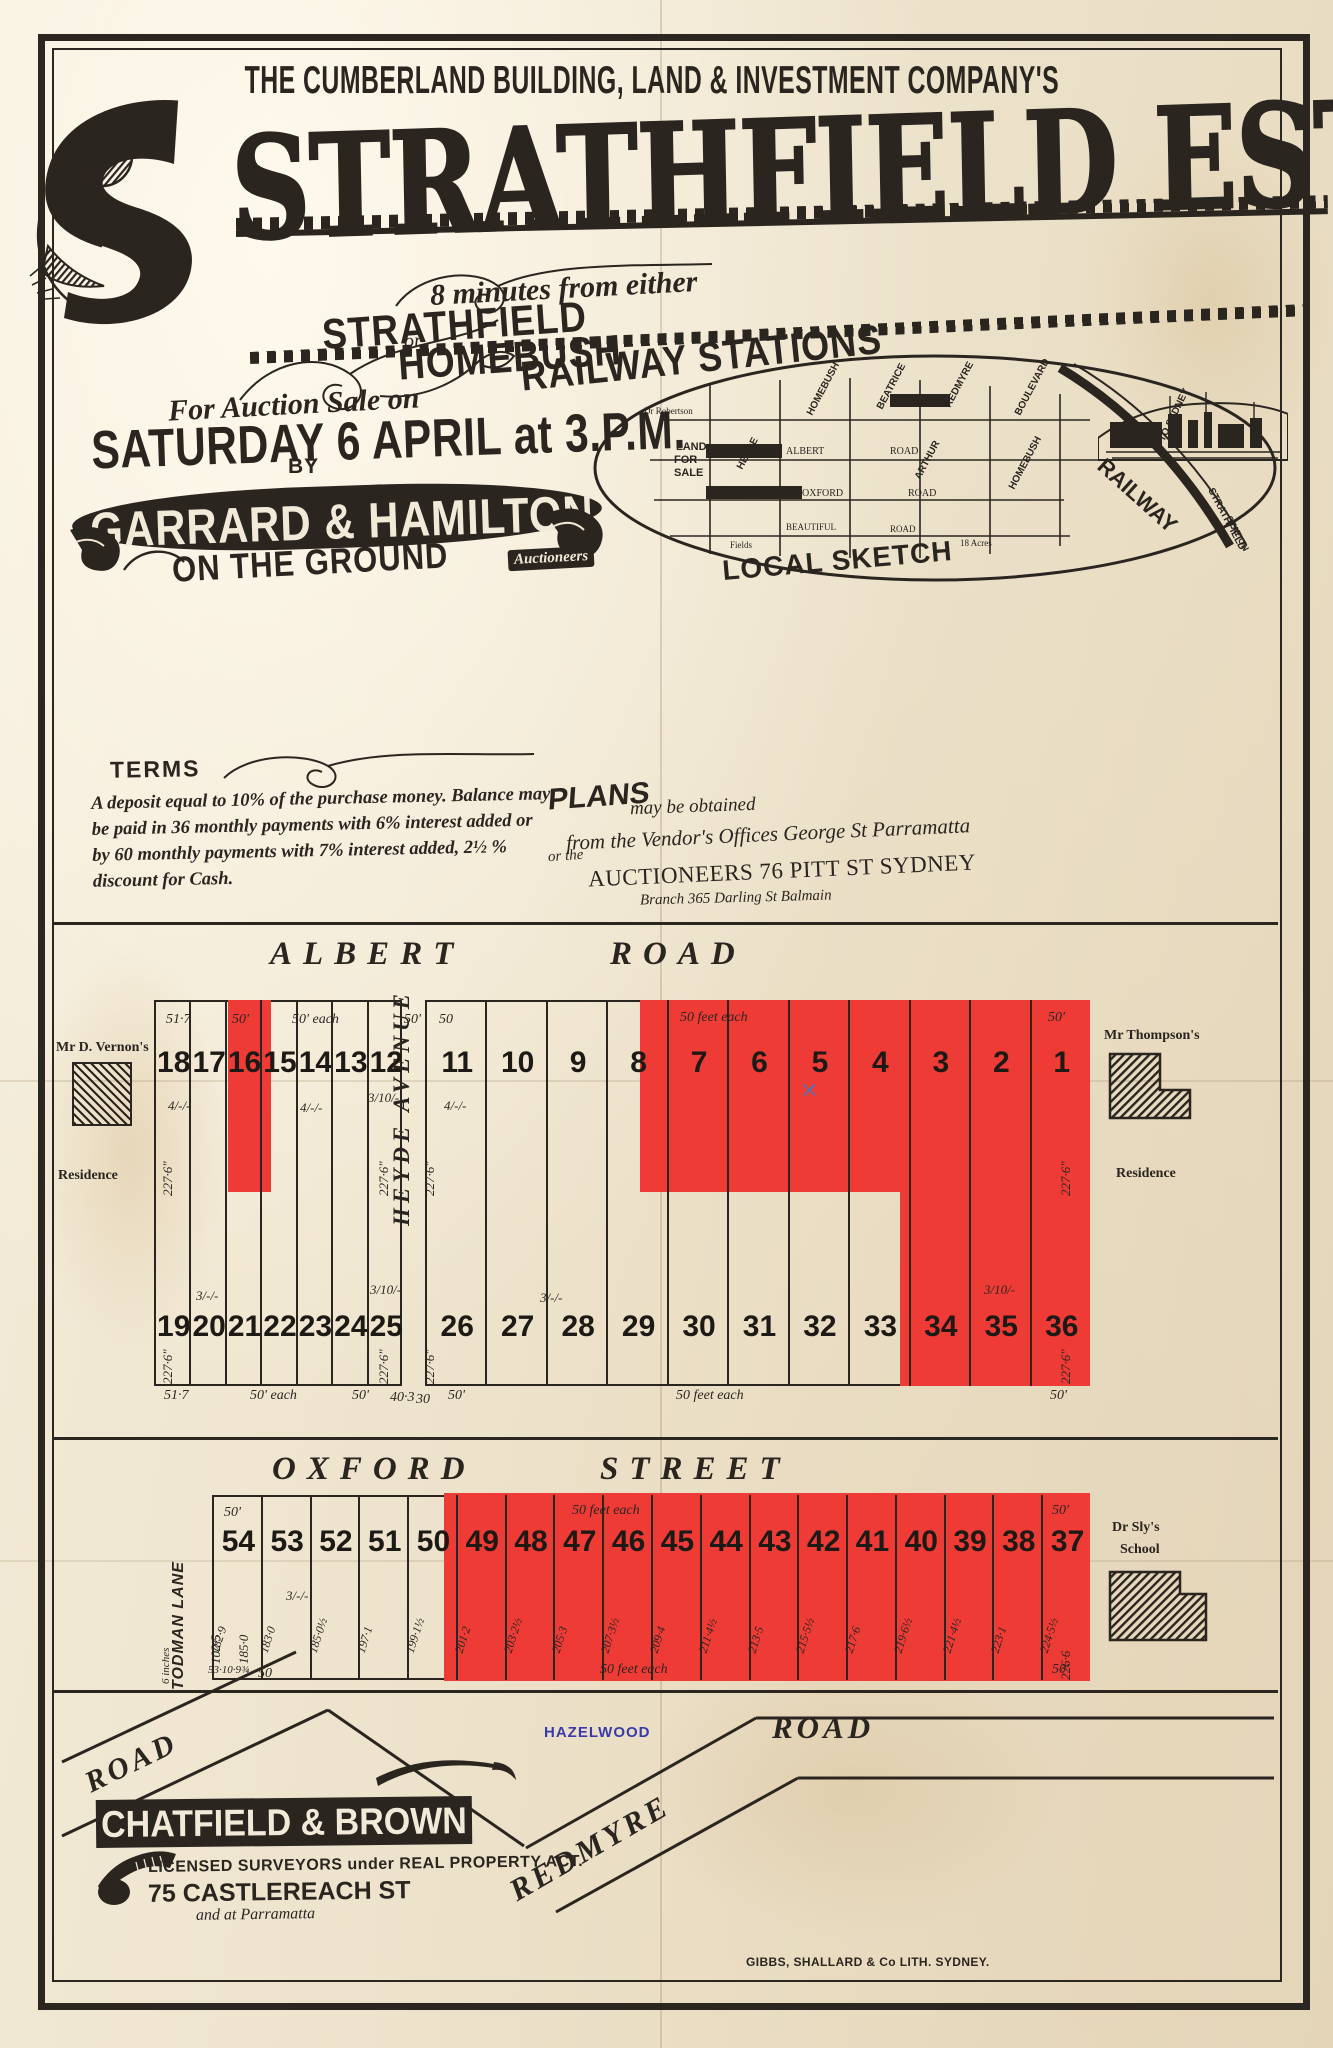 The image size is (1333, 2048). Describe the element at coordinates (938, 1289) in the screenshot. I see `lot-cell-34: 34` at that location.